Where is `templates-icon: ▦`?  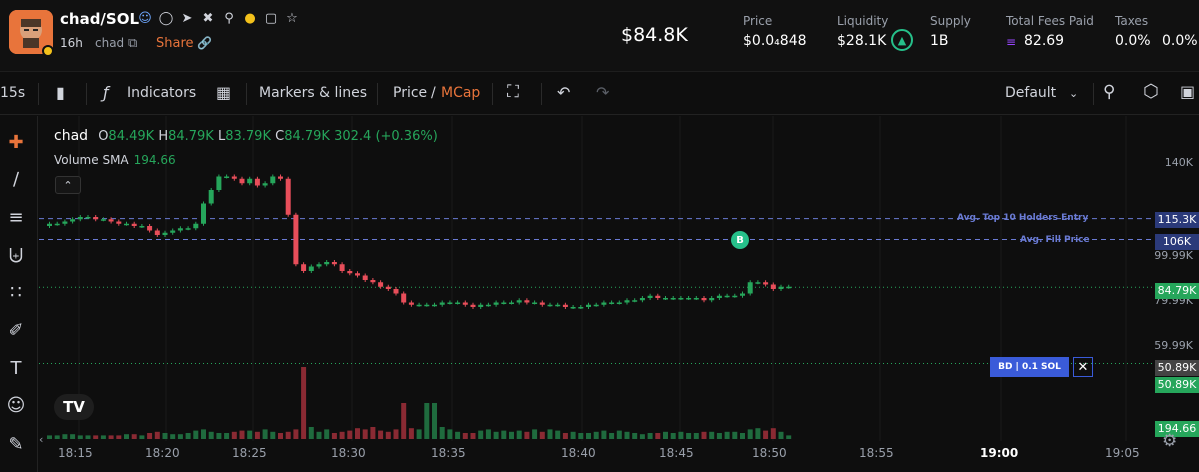
templates-icon: ▦ is located at coordinates (224, 92).